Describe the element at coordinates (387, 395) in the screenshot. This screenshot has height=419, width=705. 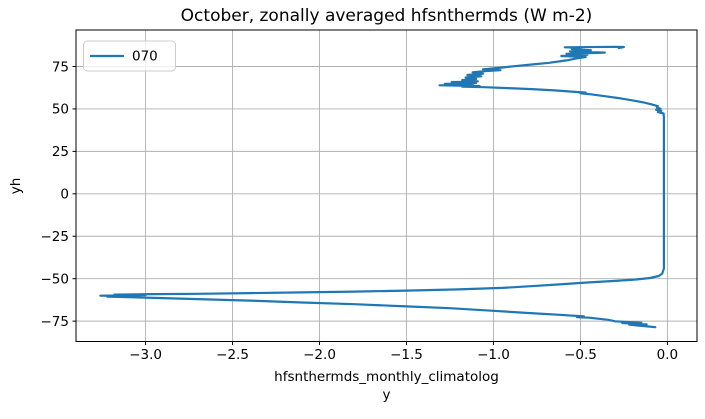
I see `x-axis-label-line2: y` at that location.